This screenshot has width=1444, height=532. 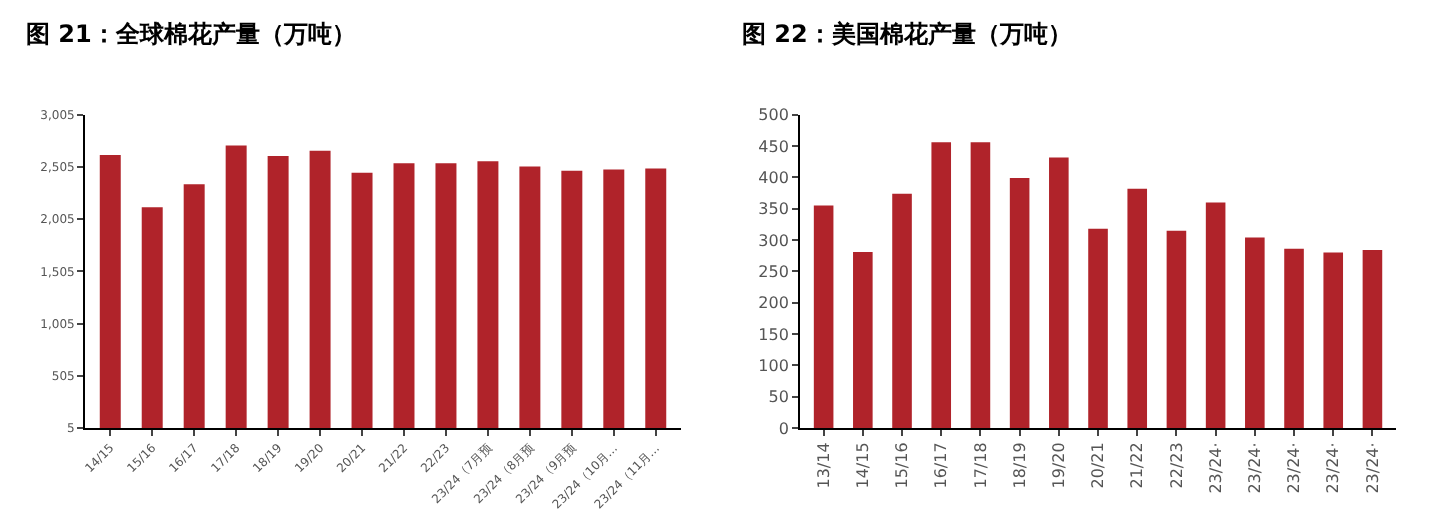 What do you see at coordinates (773, 115) in the screenshot?
I see `y-tick-label: 500` at bounding box center [773, 115].